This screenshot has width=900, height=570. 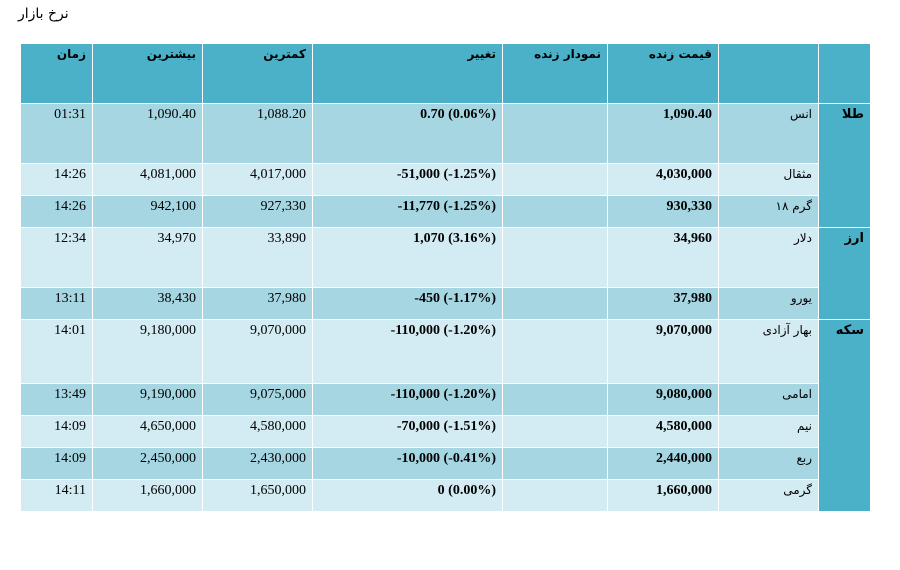 What do you see at coordinates (768, 303) in the screenshot?
I see `item-name-cell: یورو` at bounding box center [768, 303].